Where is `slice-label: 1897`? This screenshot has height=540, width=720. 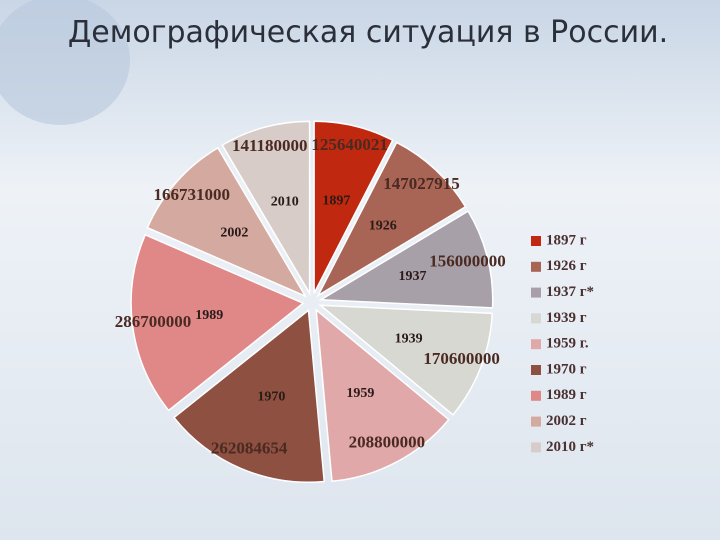
slice-label: 1897 is located at coordinates (336, 201).